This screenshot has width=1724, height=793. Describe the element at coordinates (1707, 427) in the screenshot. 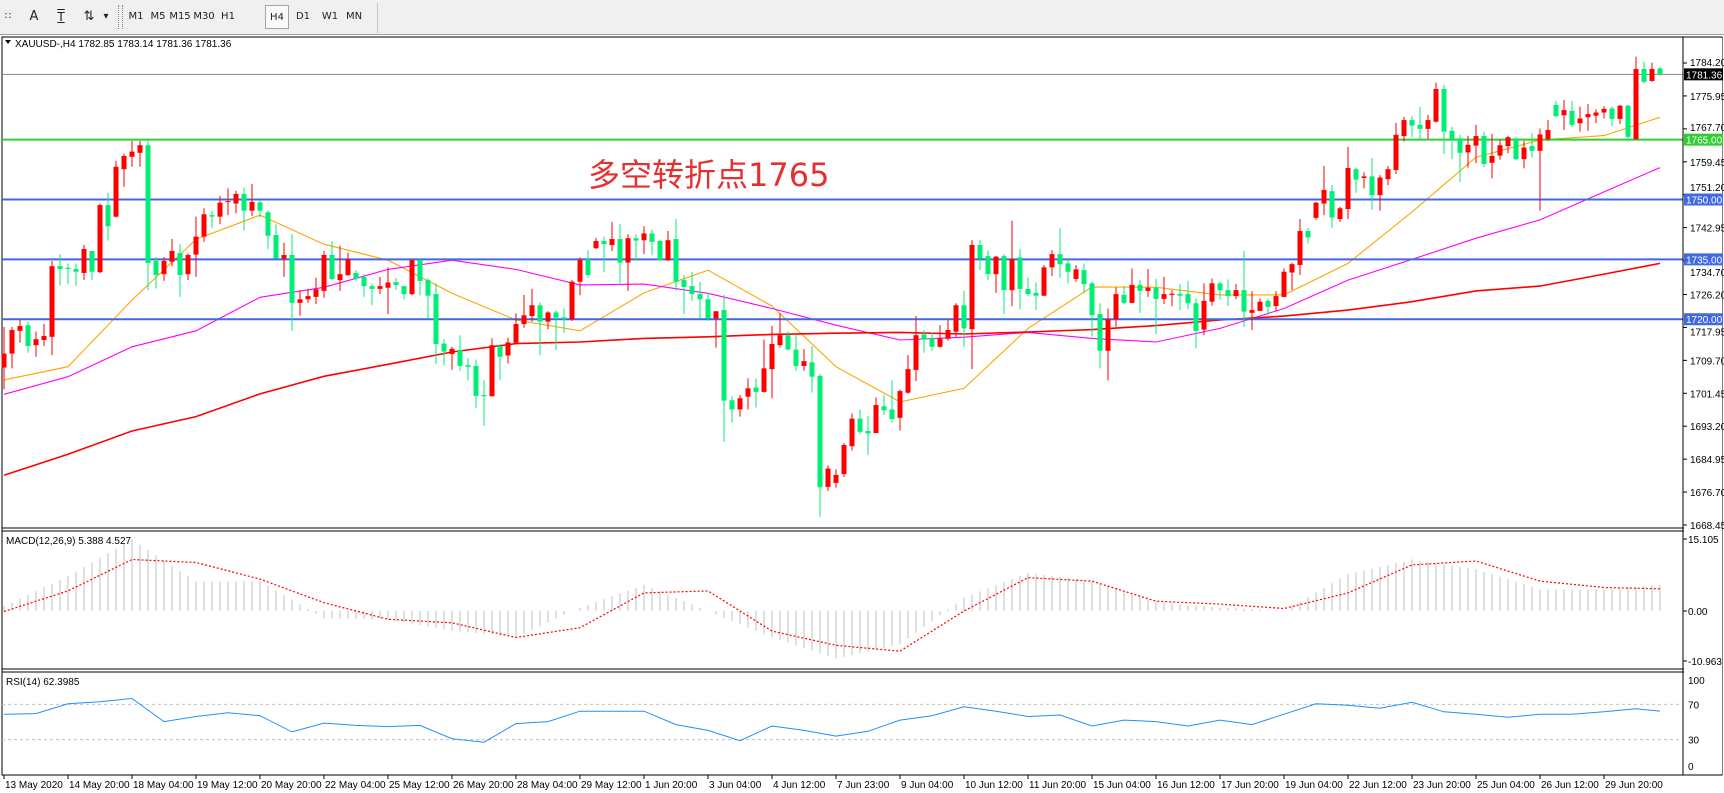

I see `price-axis-label: 1693.20` at that location.